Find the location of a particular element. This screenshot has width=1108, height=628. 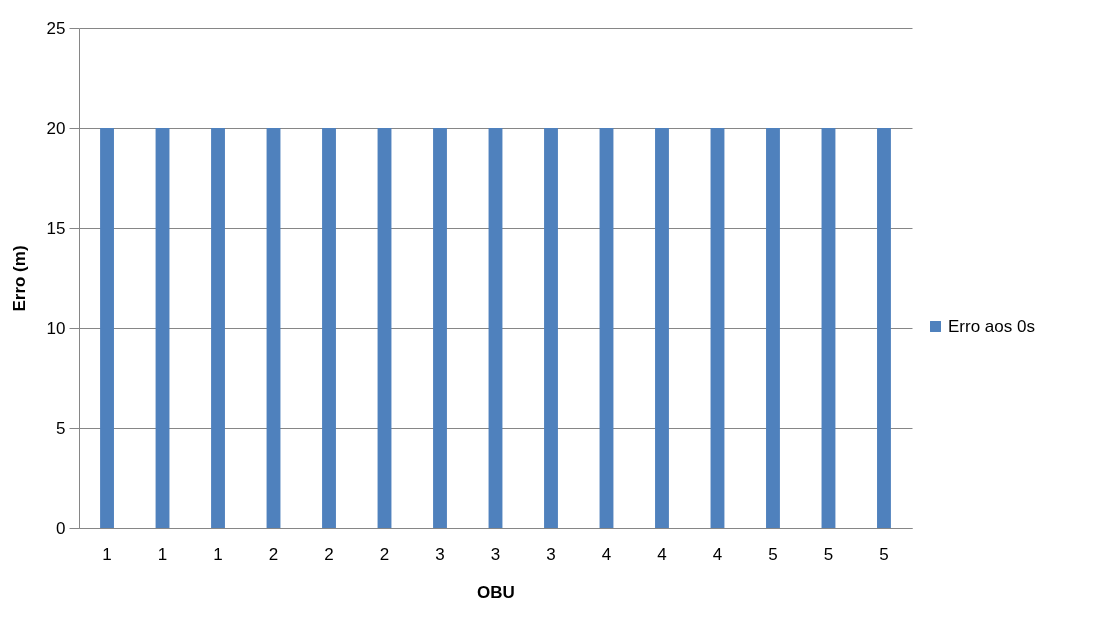

y-tick-label: 10 is located at coordinates (56, 328).